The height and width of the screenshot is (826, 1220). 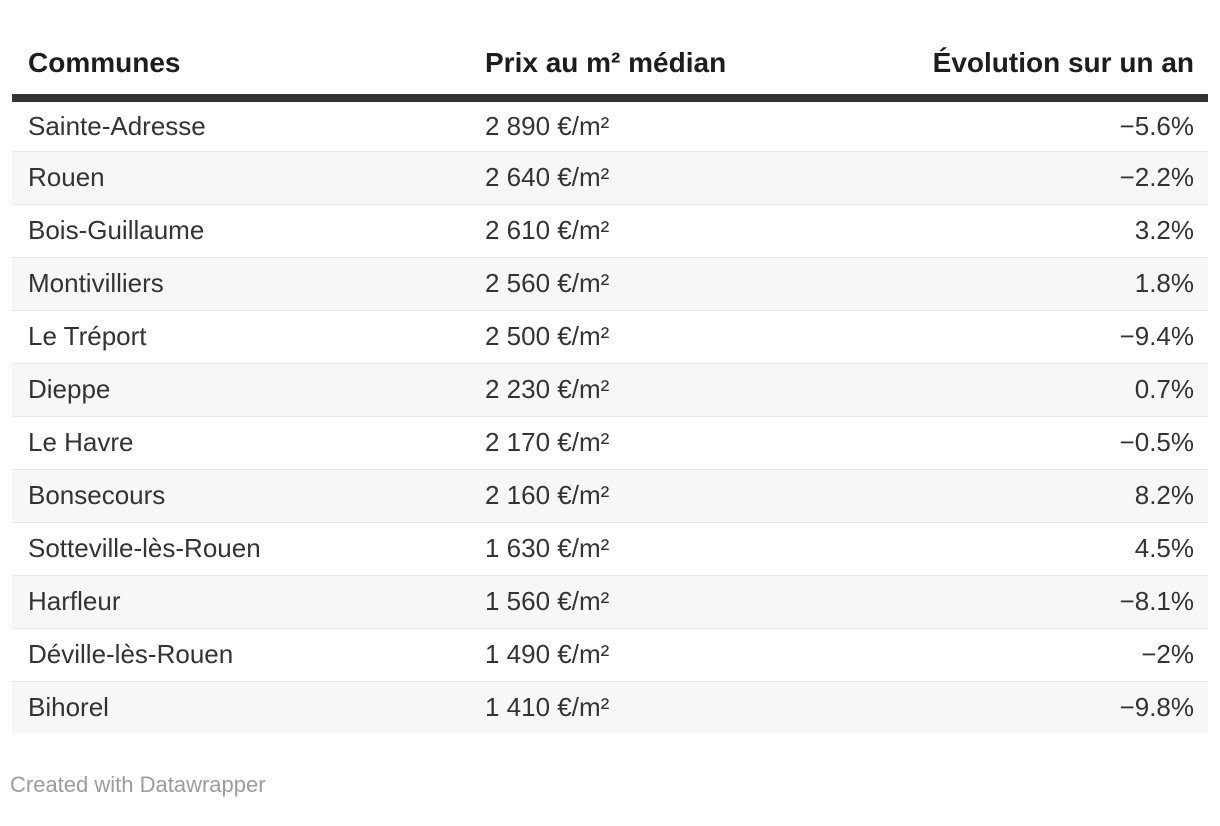 What do you see at coordinates (248, 178) in the screenshot?
I see `cell-commune: Rouen` at bounding box center [248, 178].